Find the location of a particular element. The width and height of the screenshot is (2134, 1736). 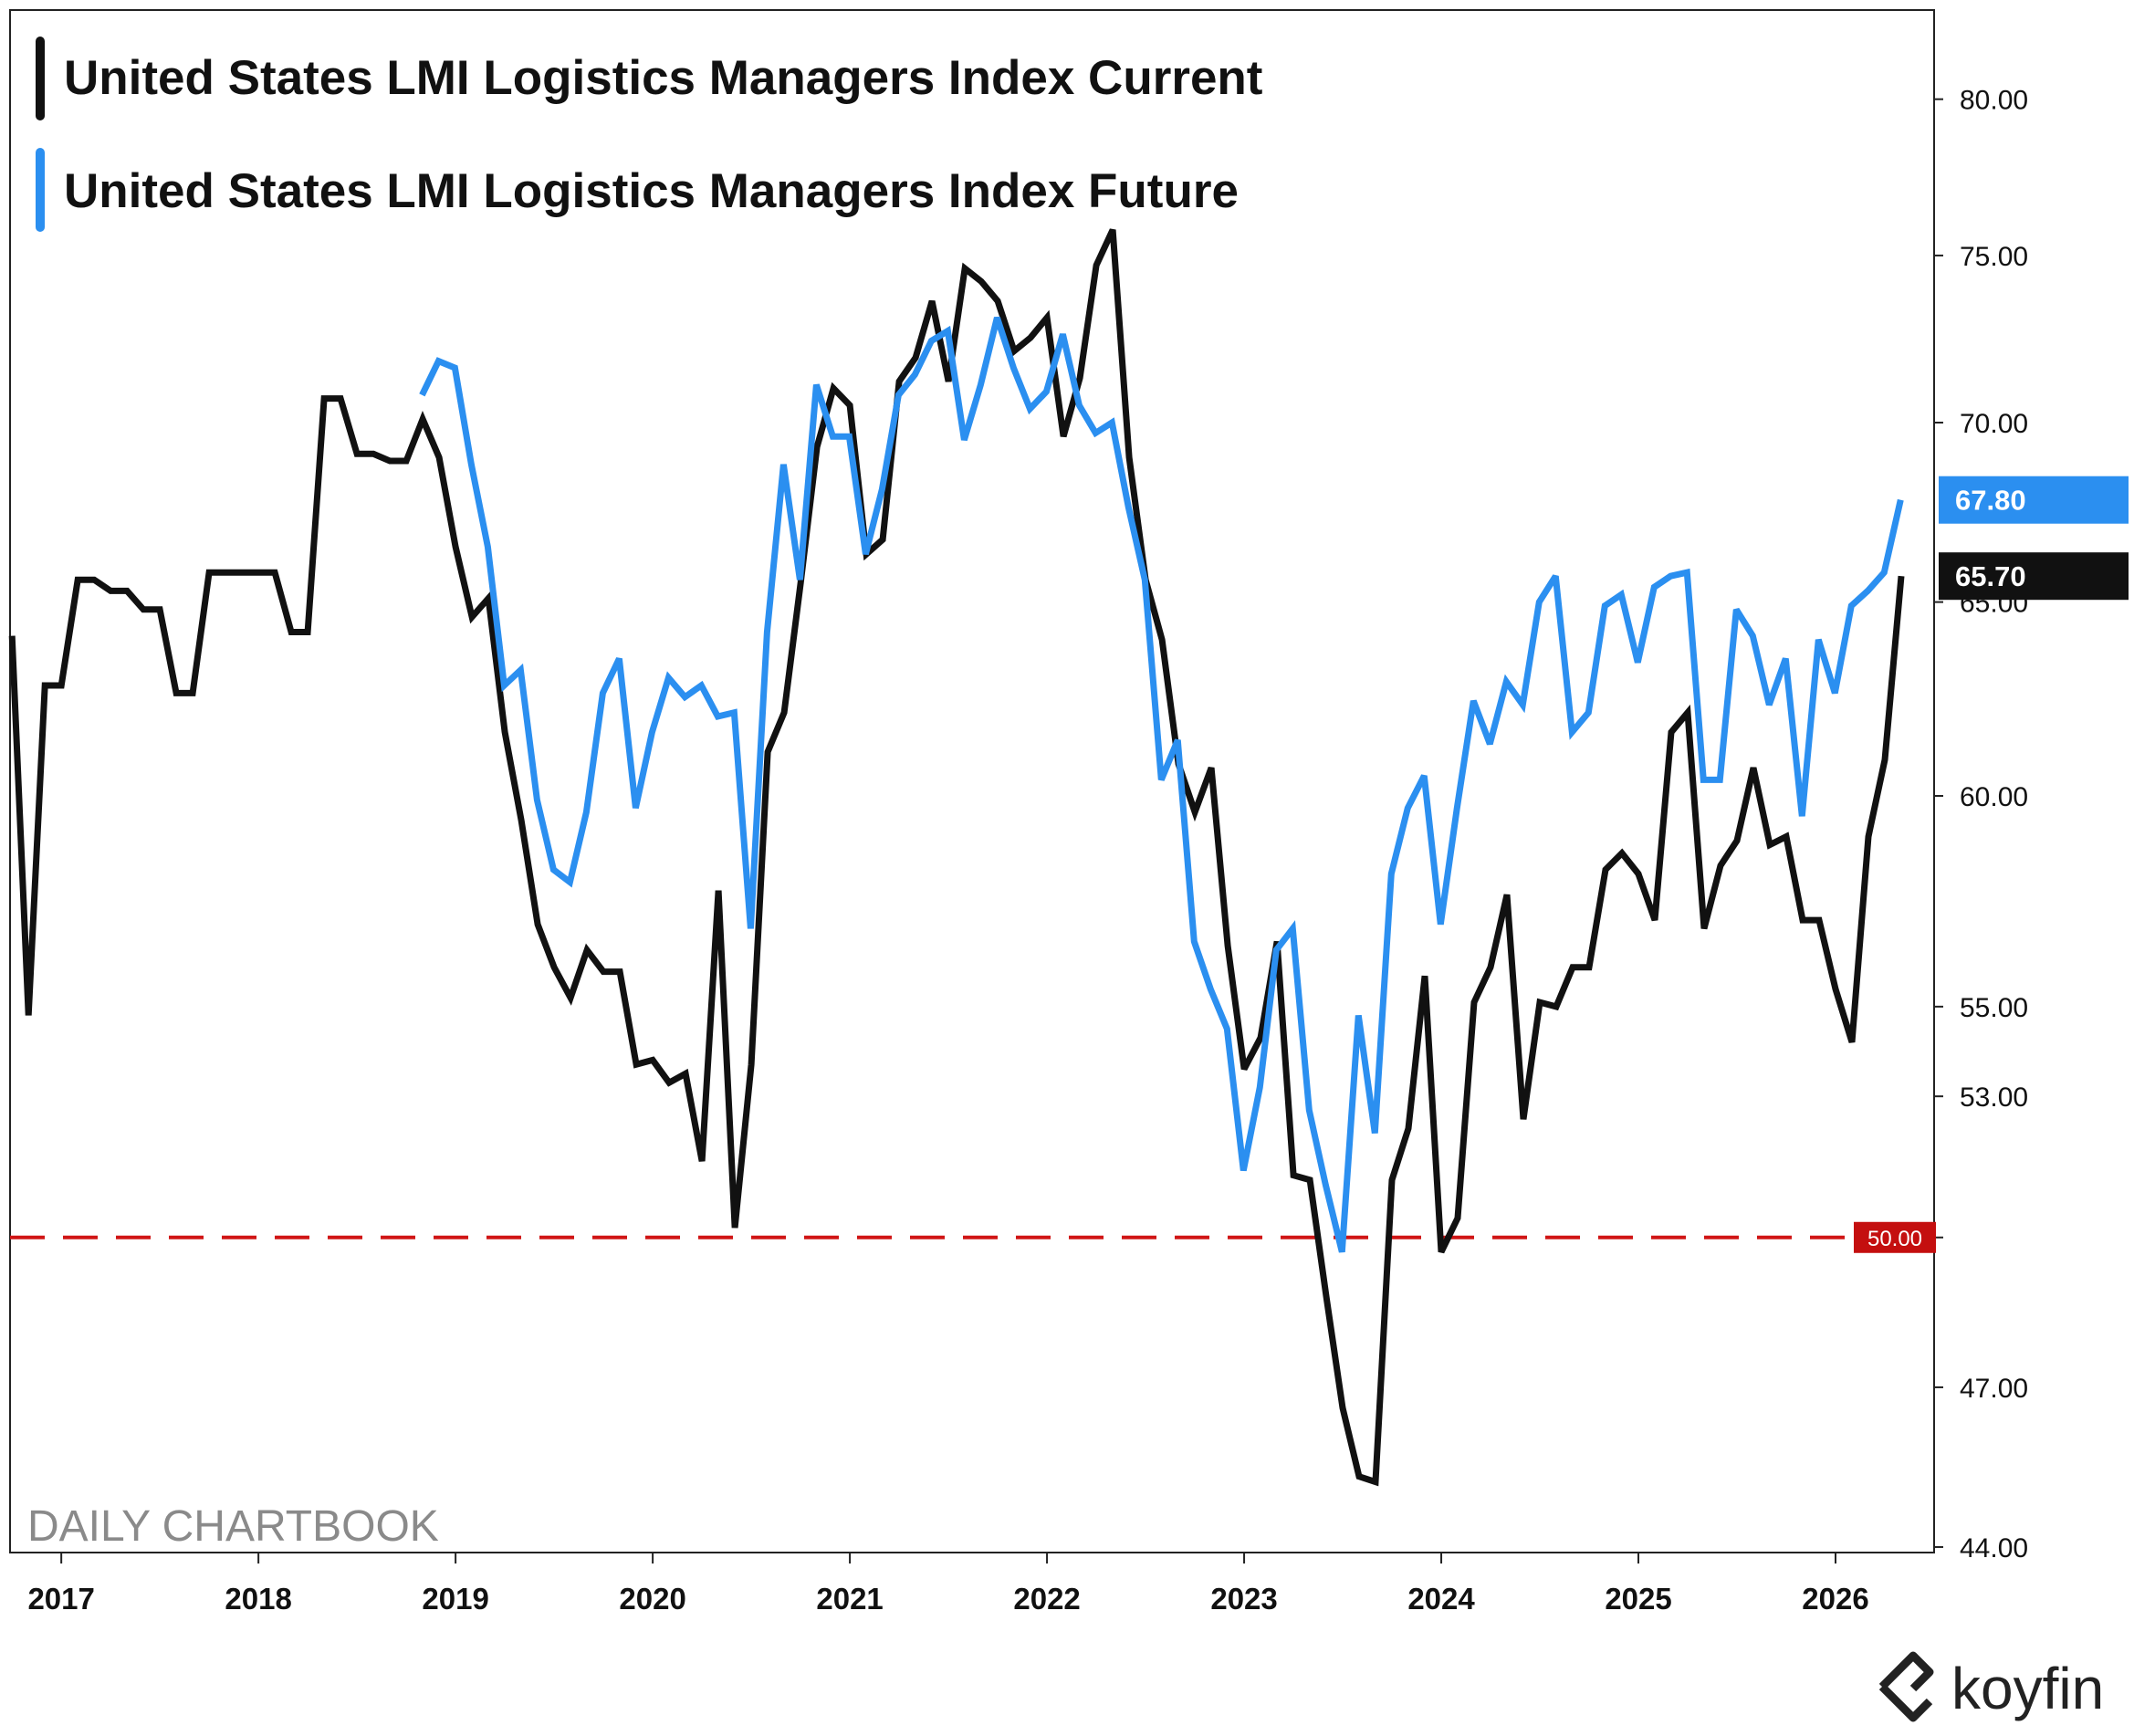

last-value-badge-current is located at coordinates (2034, 576).